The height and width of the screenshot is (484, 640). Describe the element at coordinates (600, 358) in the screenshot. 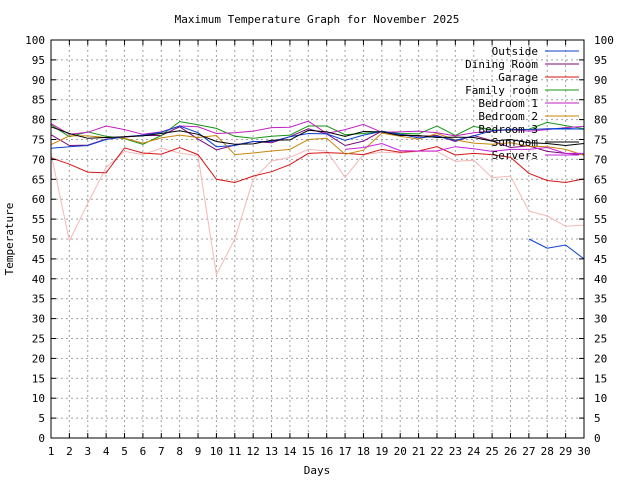

I see `y-tick-label-right: 20` at that location.